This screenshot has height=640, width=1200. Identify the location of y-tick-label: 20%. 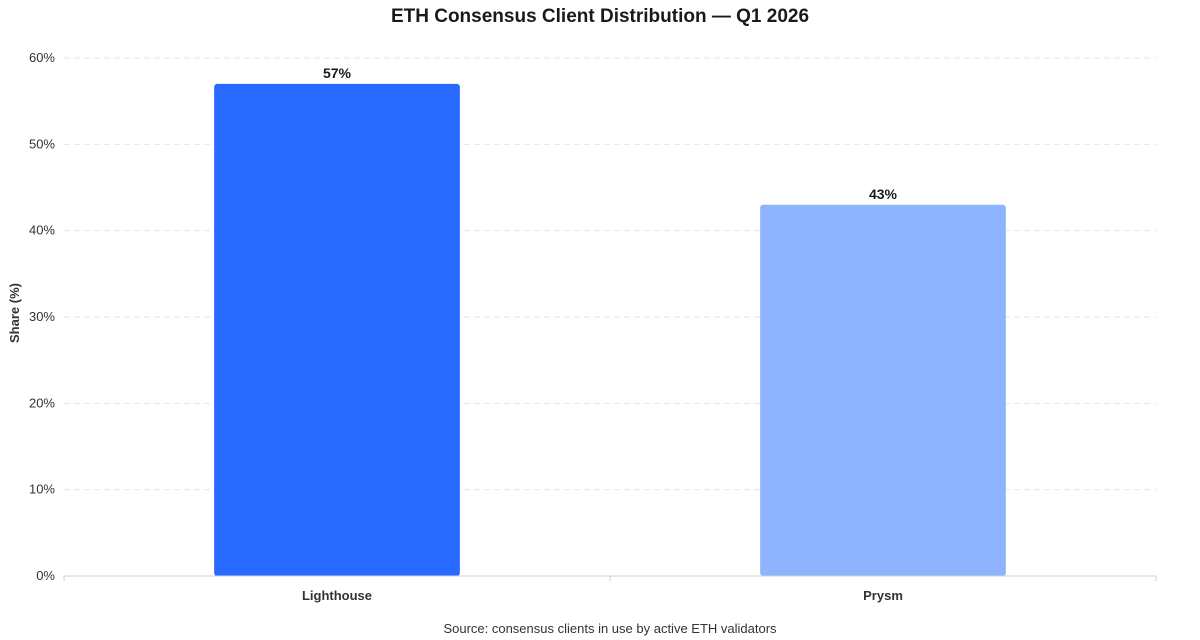
(42, 402).